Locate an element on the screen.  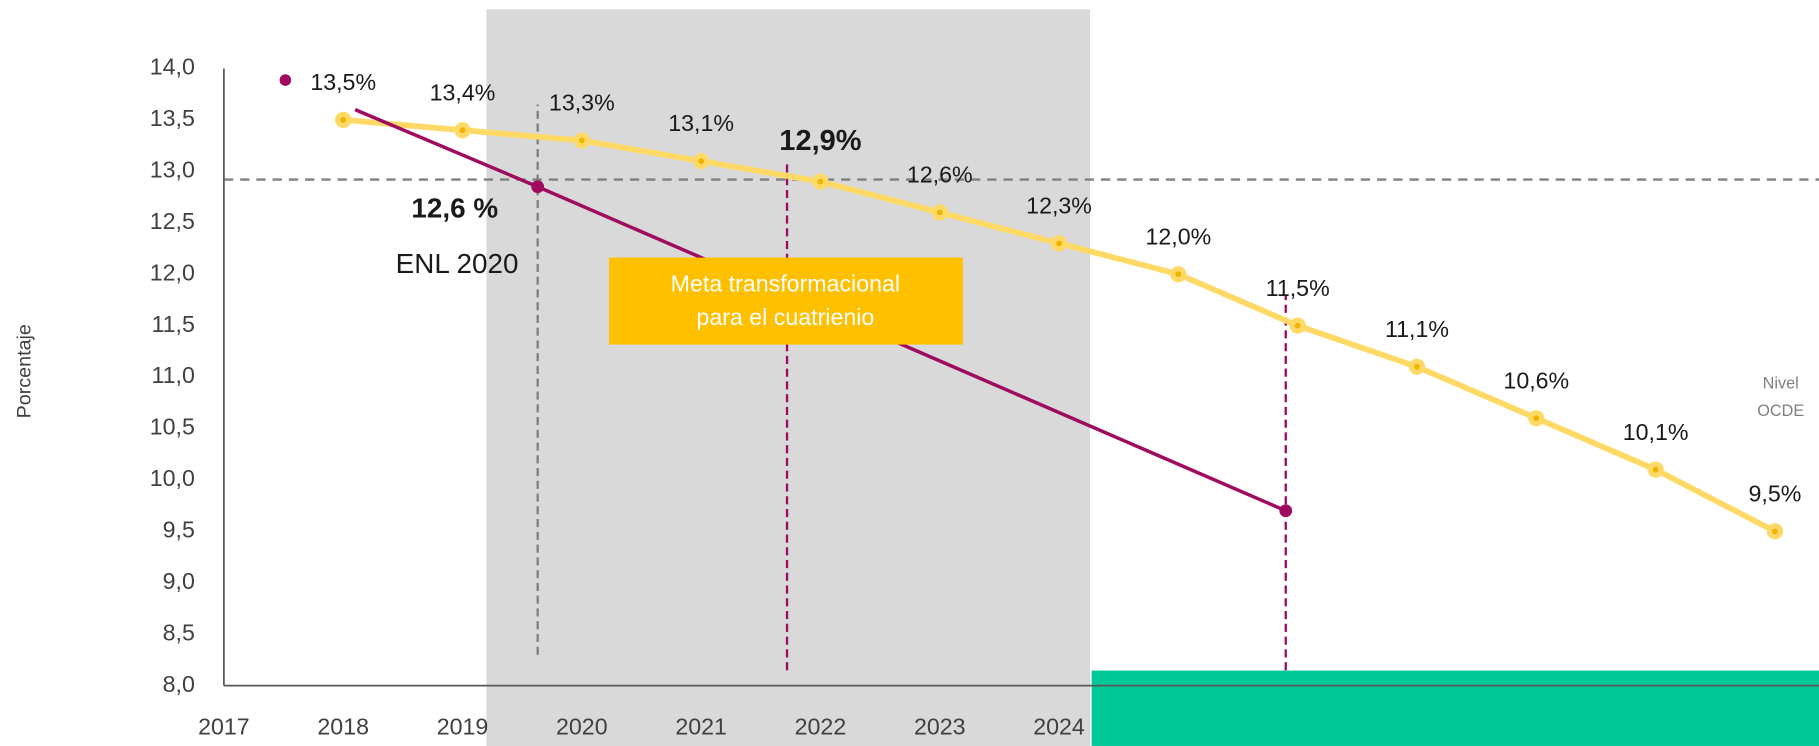
y-tick-label: 11,5 is located at coordinates (172, 324).